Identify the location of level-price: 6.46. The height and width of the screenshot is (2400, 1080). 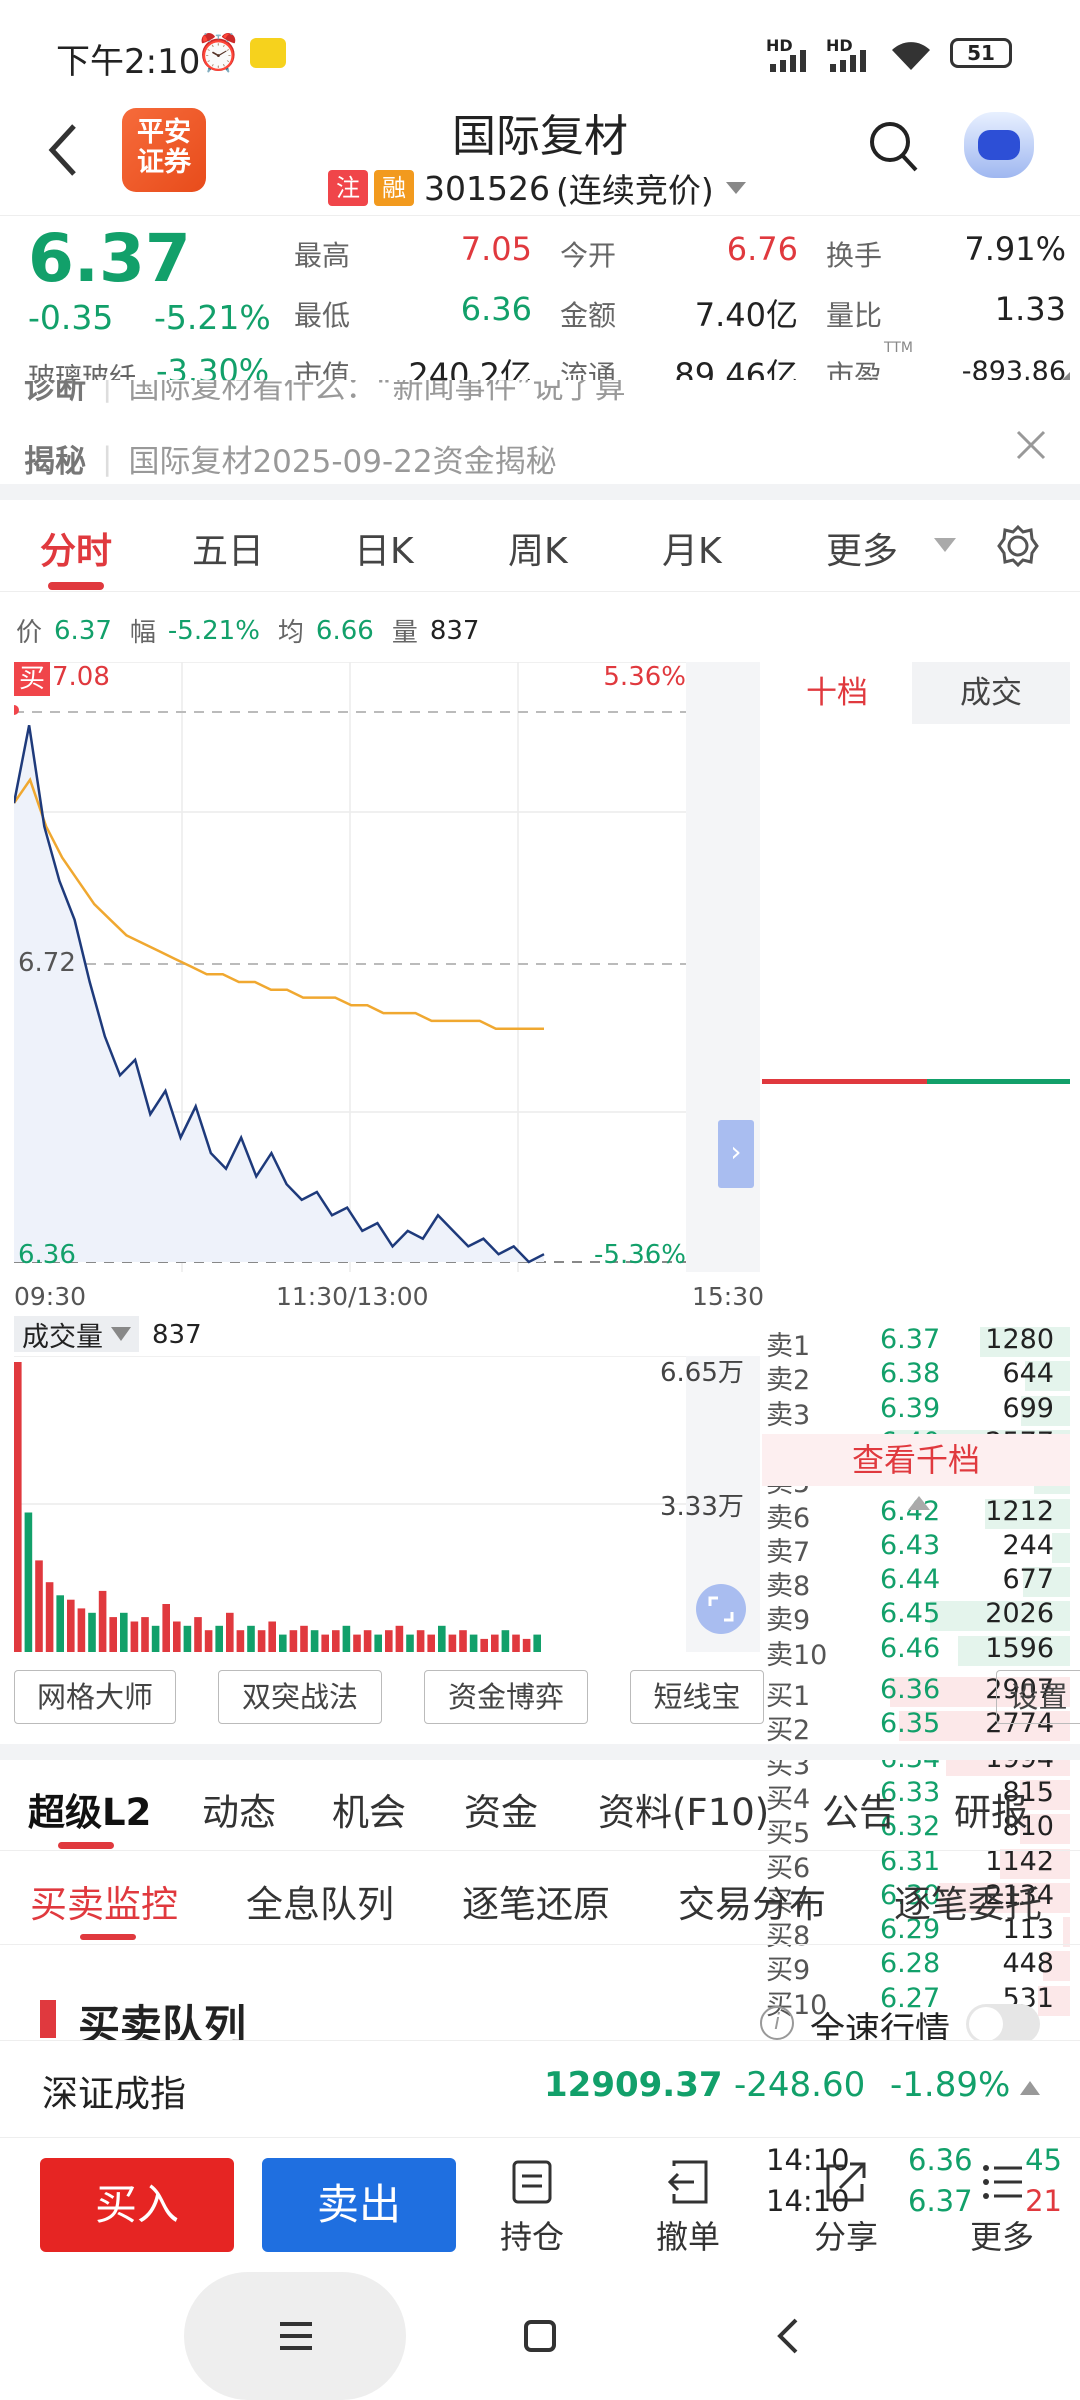
(910, 1648).